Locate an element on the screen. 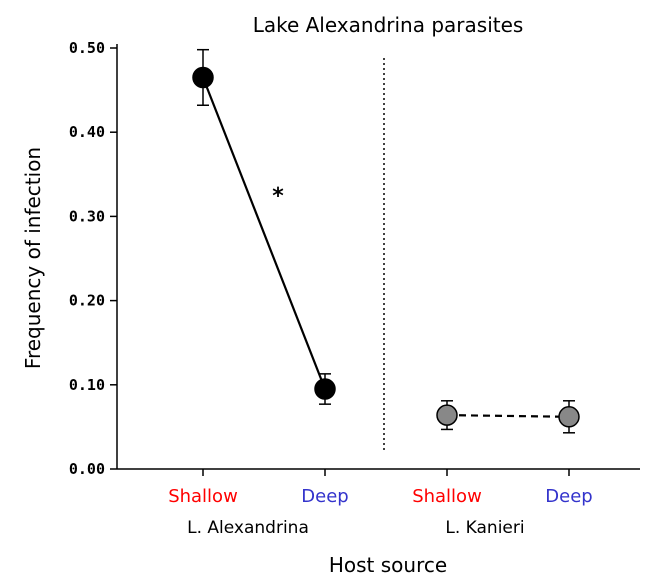  chart-title: Lake Alexandrina parasites is located at coordinates (388, 25).